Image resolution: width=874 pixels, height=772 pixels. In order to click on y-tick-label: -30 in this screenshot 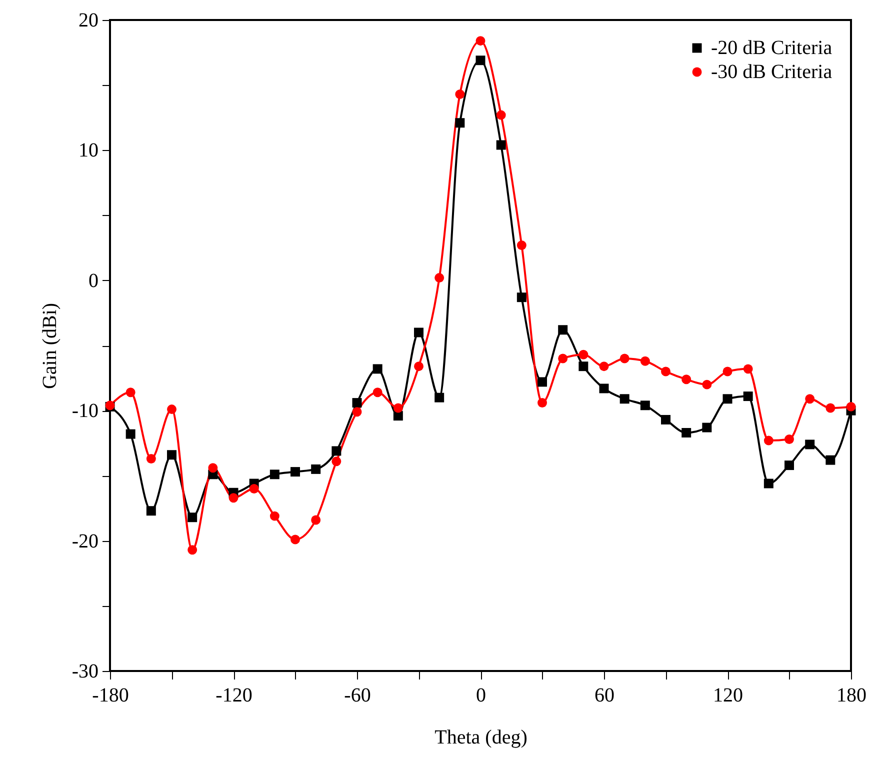, I will do `click(85, 671)`.